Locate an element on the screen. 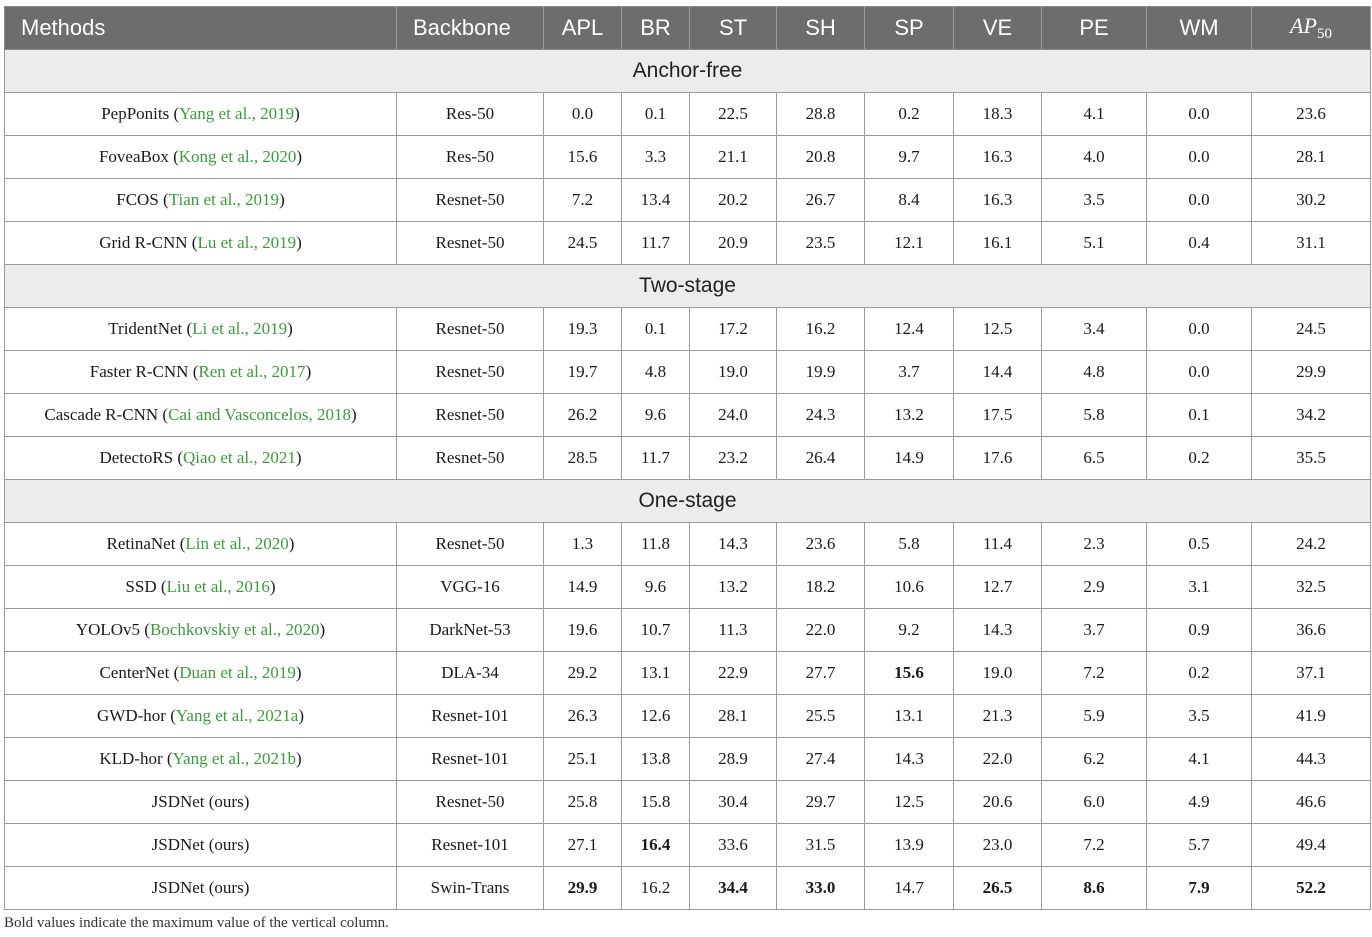 This screenshot has width=1372, height=937. column-header-apl: APL is located at coordinates (582, 28).